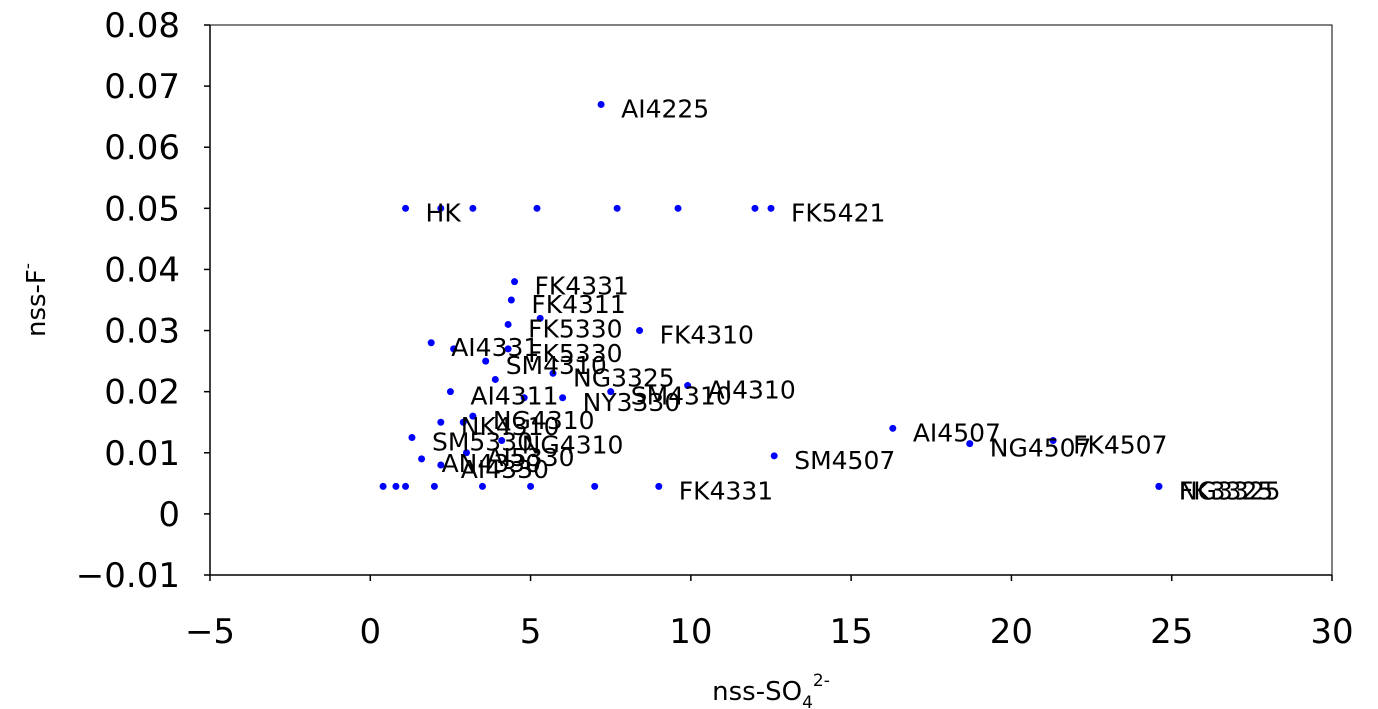  I want to click on y-tick-label: 0.02, so click(142, 393).